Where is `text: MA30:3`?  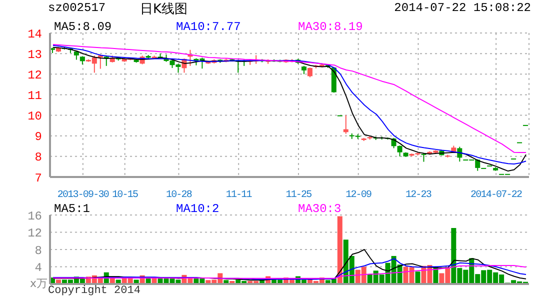
text: MA30:3 is located at coordinates (320, 209).